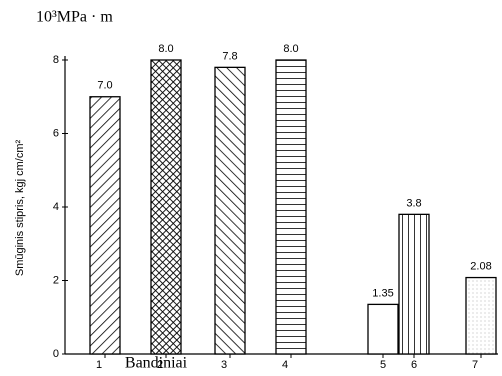  Describe the element at coordinates (475, 365) in the screenshot. I see `x-tick-label: 7` at that location.